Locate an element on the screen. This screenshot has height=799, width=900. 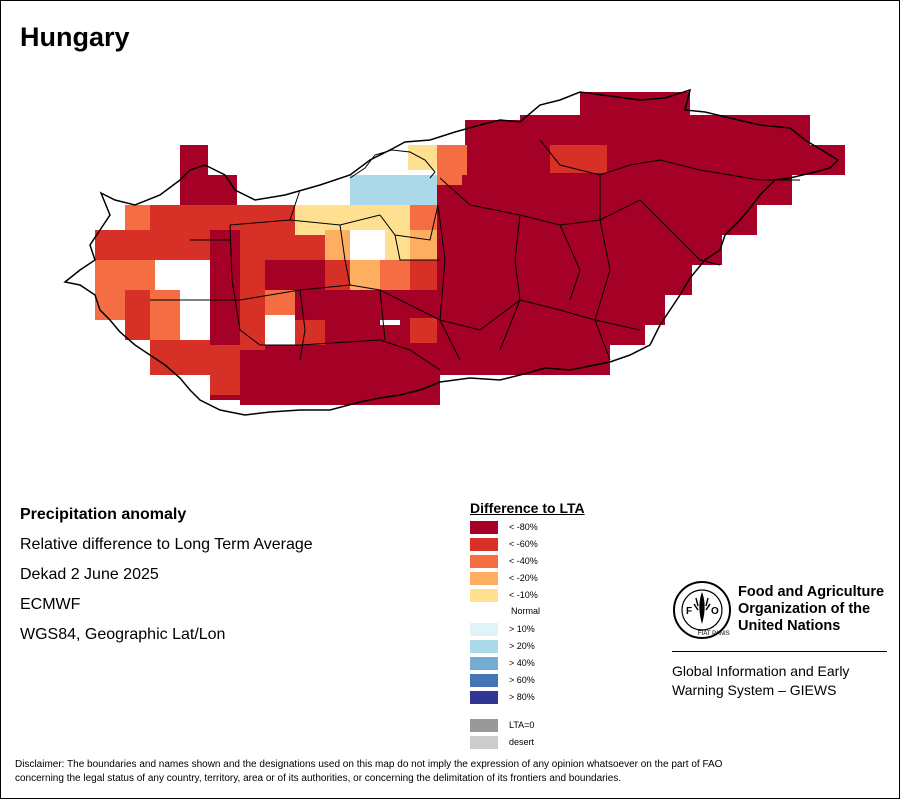
legend-label: > 80% is located at coordinates (522, 697).